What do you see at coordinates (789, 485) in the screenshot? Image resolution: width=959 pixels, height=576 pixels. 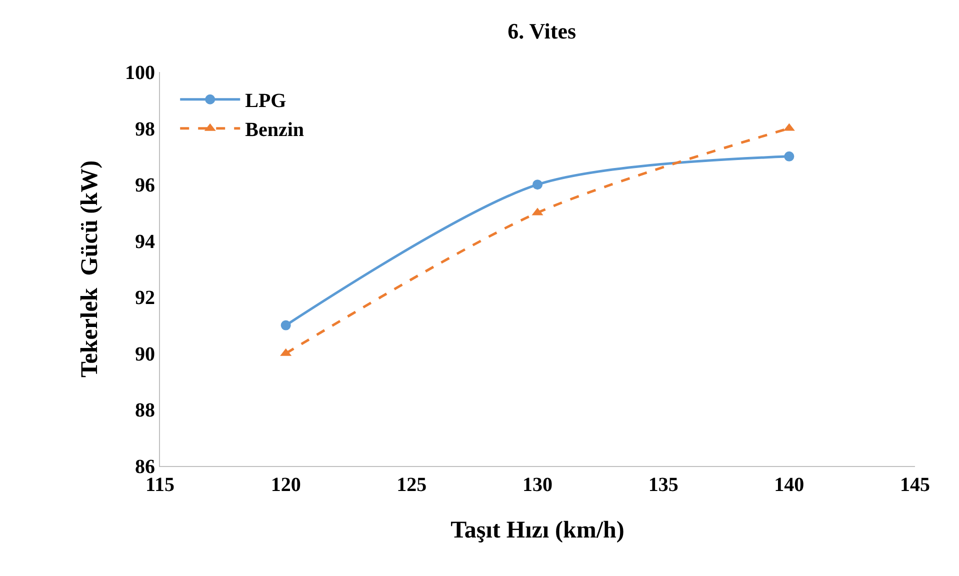 I see `x-tick-label: 140` at bounding box center [789, 485].